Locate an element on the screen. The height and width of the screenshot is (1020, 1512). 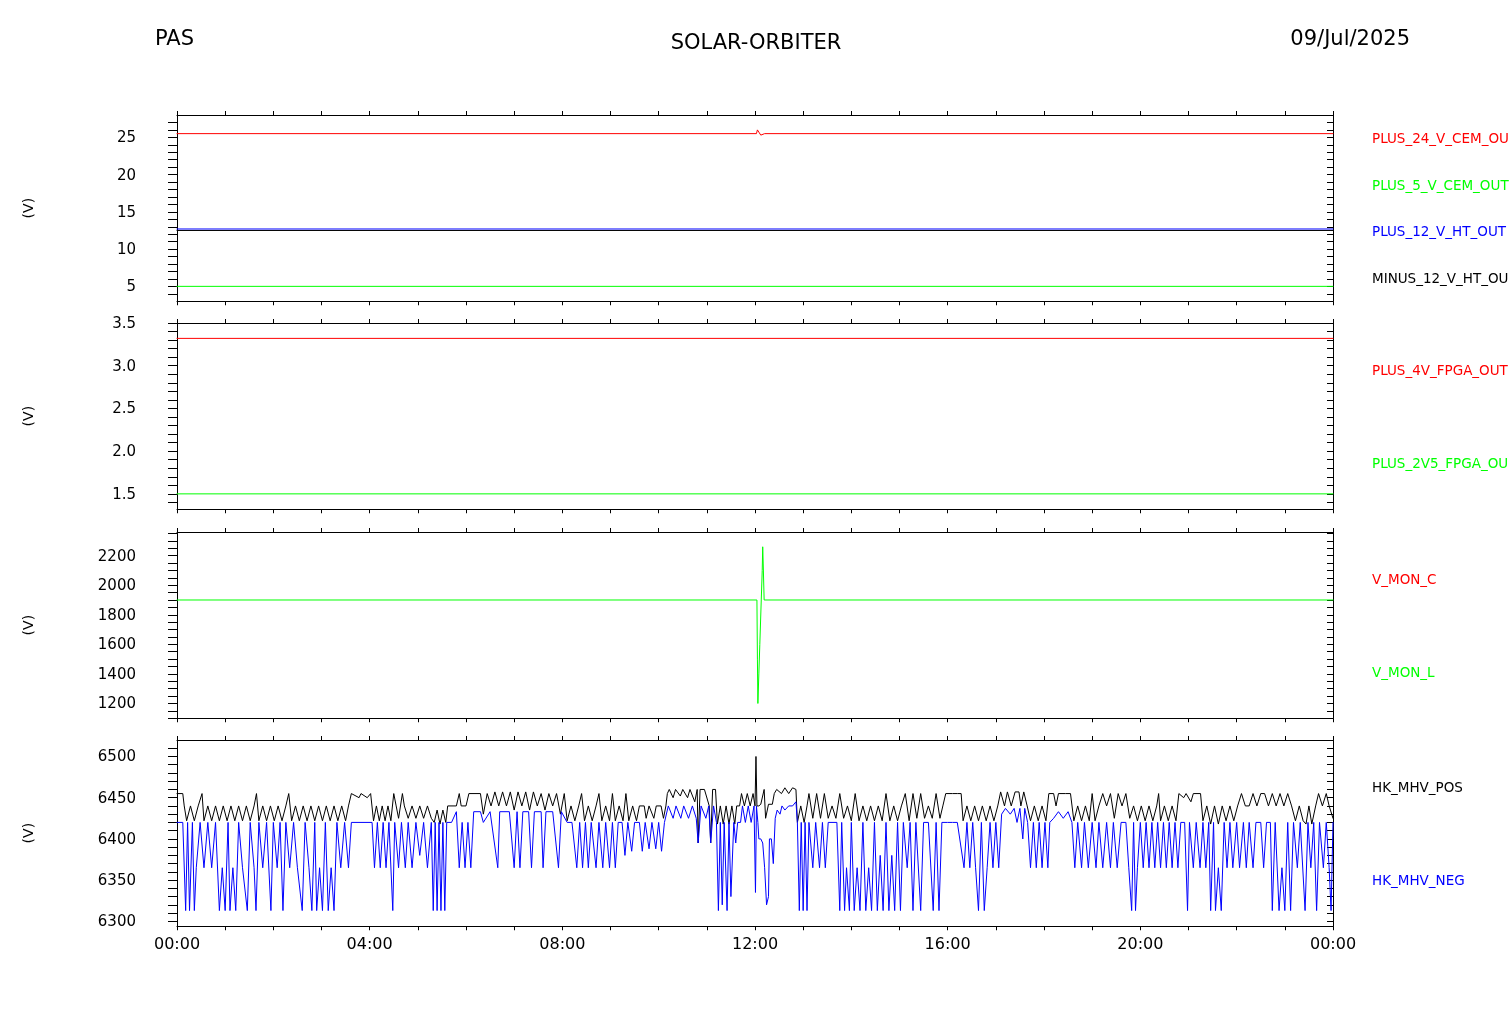
text: PLUS_4V_FPGA_OUT is located at coordinates (1440, 369).